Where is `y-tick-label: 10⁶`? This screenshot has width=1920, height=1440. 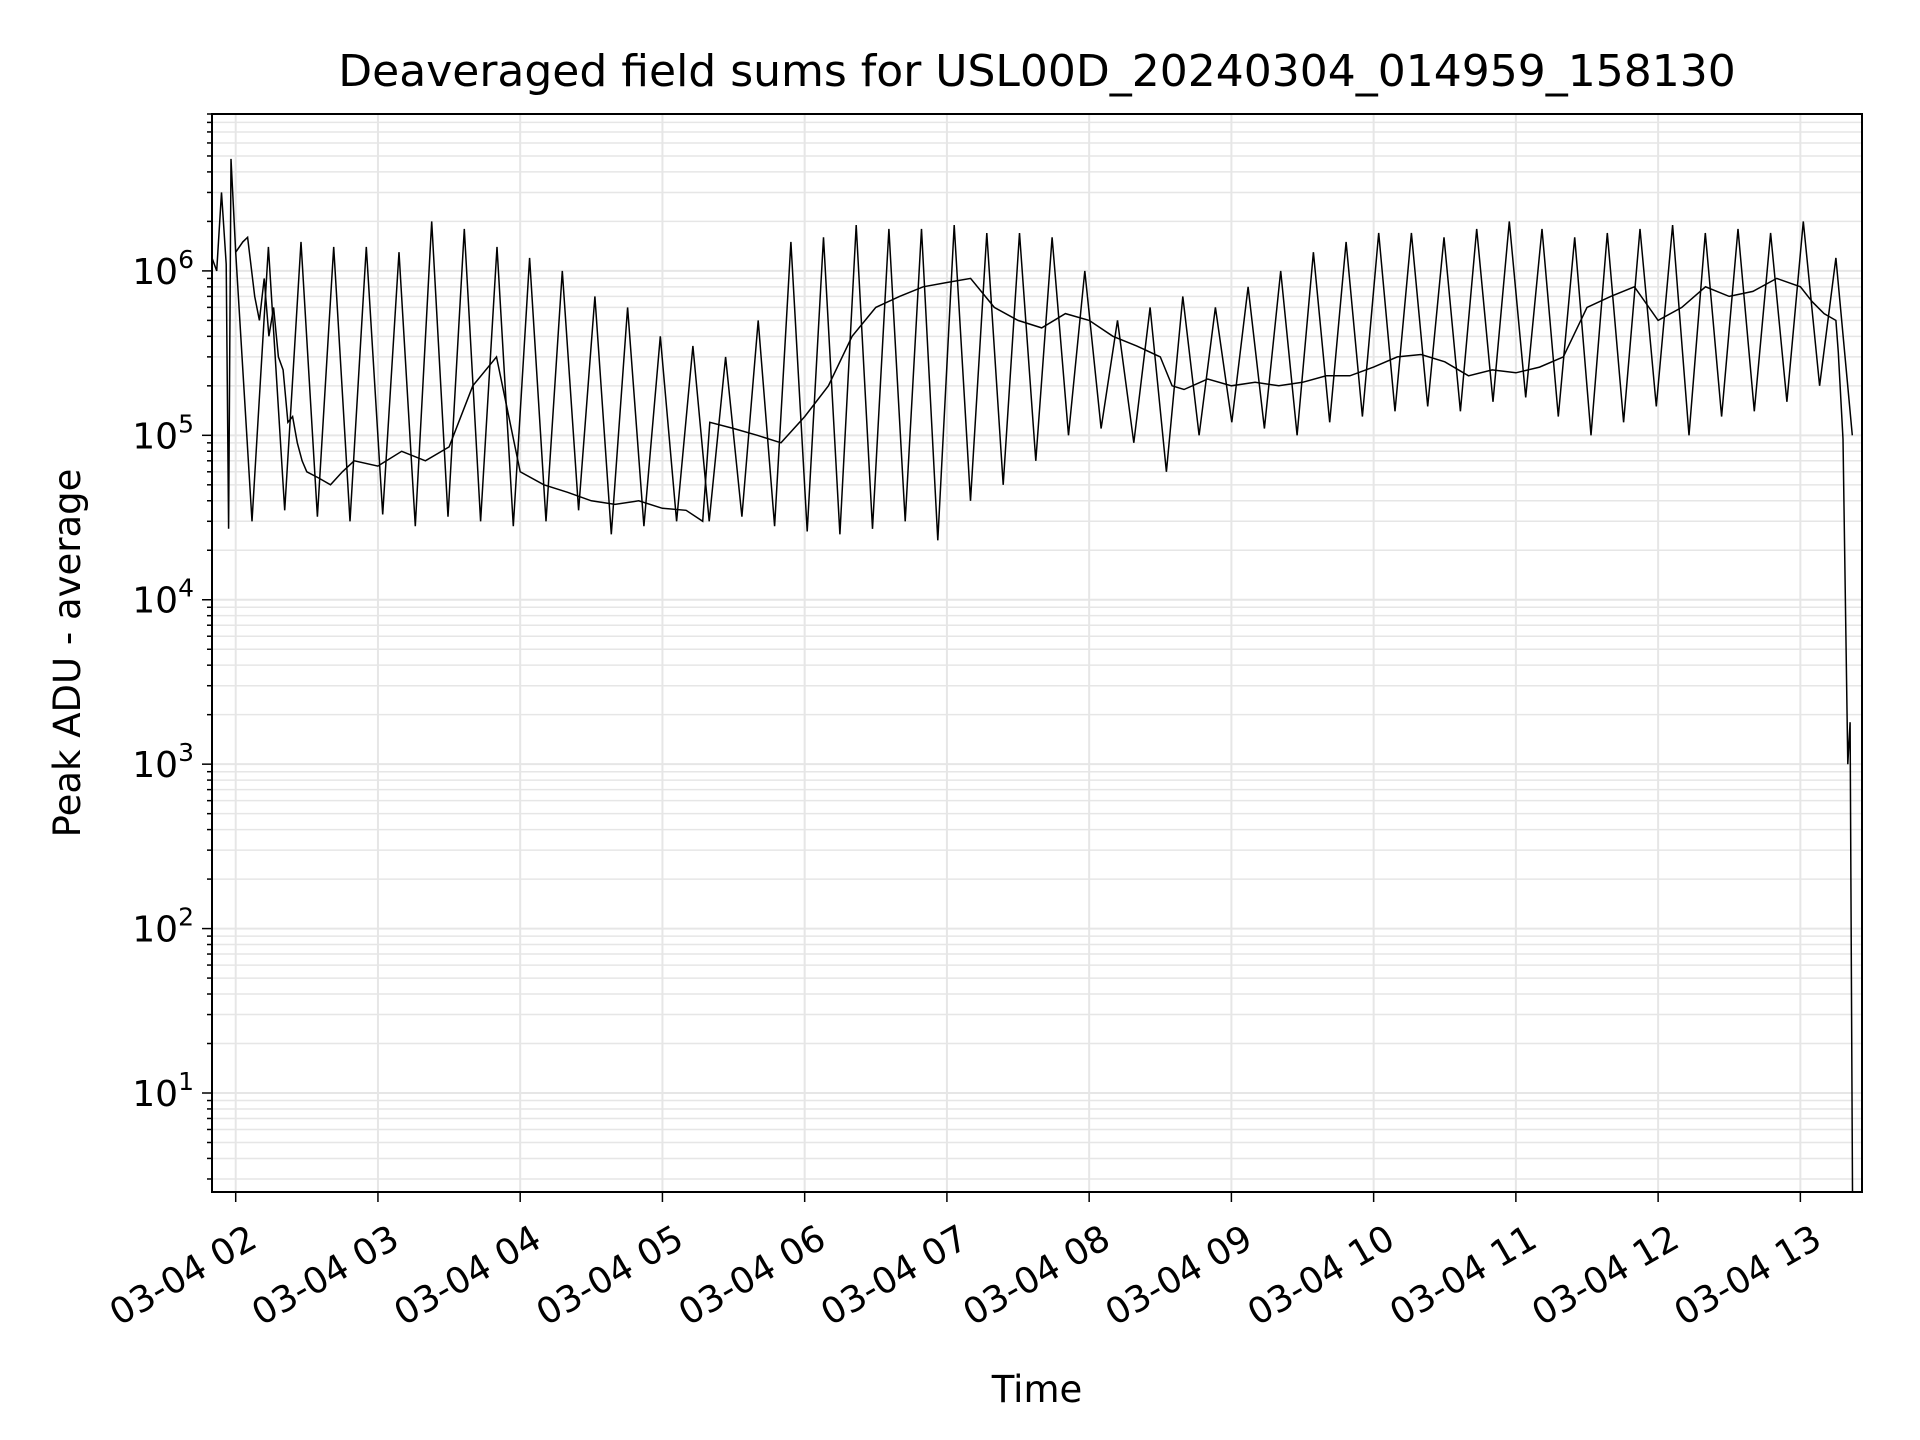
y-tick-label: 10⁶ is located at coordinates (163, 269).